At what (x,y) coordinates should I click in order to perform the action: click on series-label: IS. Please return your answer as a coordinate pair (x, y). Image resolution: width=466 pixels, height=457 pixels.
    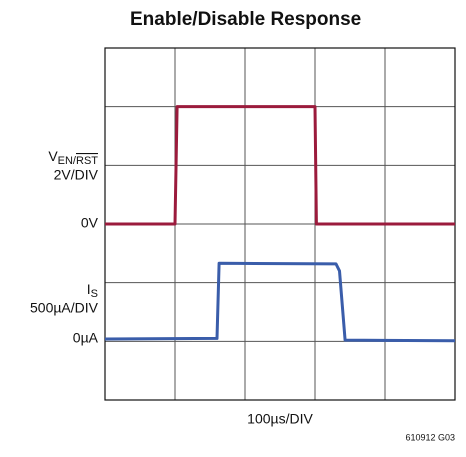
    Looking at the image, I should click on (92, 290).